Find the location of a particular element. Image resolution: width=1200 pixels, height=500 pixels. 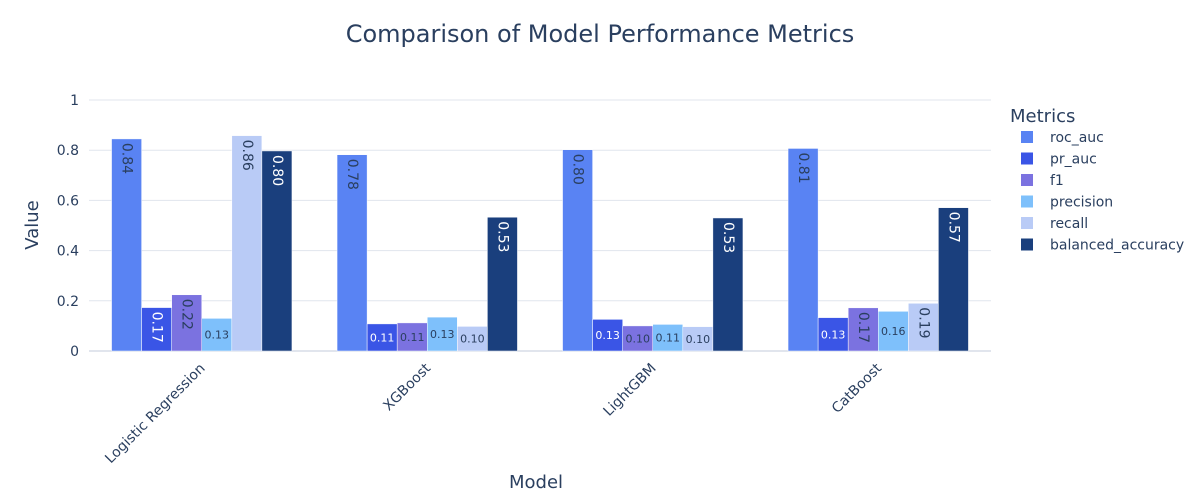

legend-item-balanced_accuracy: balanced_accuracy is located at coordinates (1102, 246).